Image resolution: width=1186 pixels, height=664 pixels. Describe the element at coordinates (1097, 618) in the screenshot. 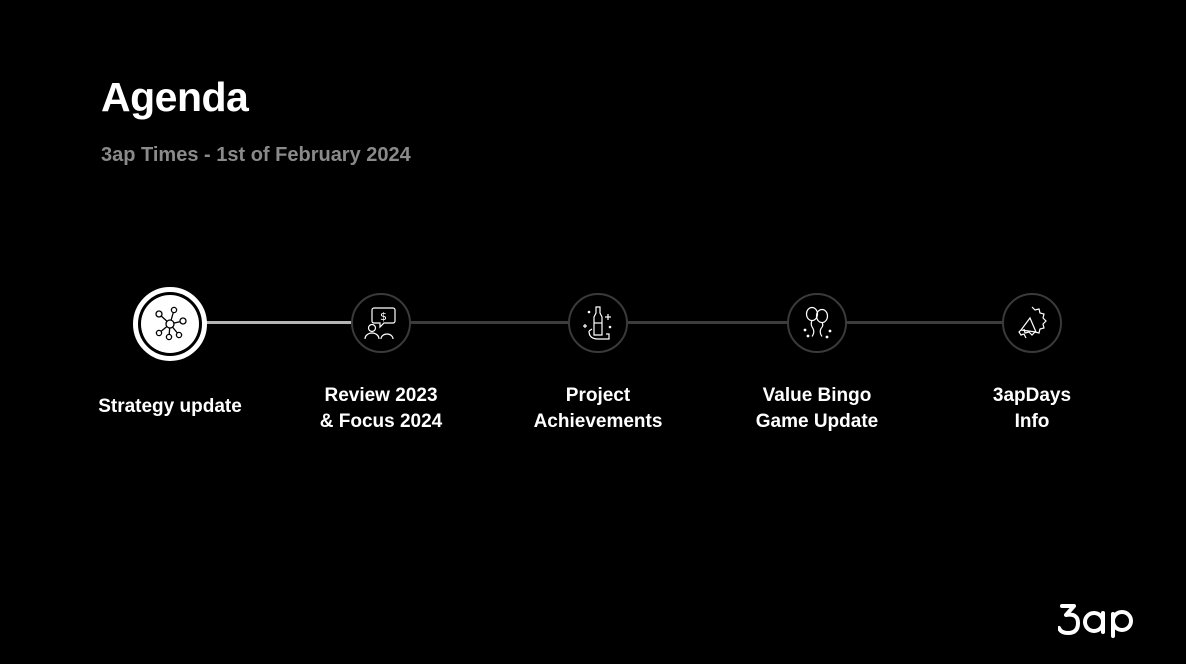

I see `brand-logo` at that location.